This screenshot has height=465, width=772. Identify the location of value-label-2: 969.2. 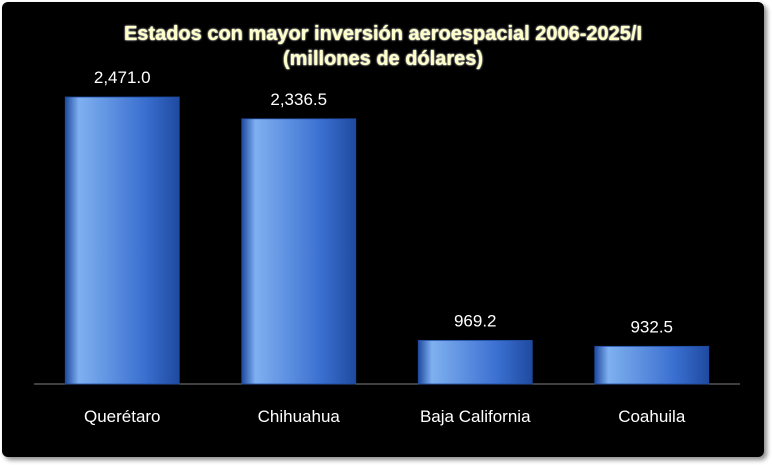
(475, 320).